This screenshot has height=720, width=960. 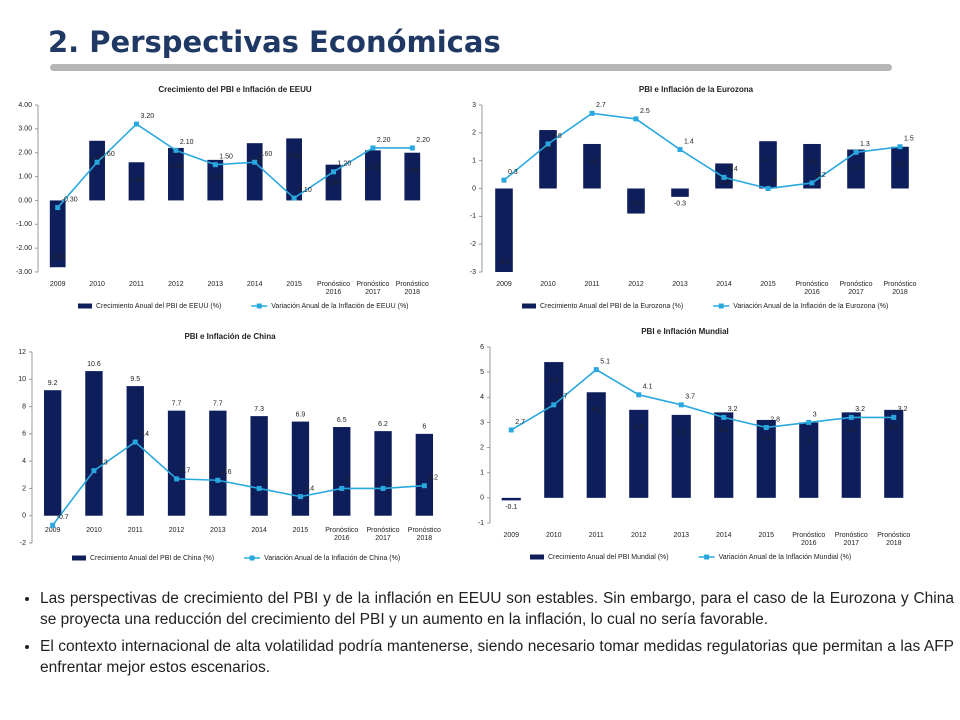 I want to click on x-tick-label: 2009, so click(x=504, y=284).